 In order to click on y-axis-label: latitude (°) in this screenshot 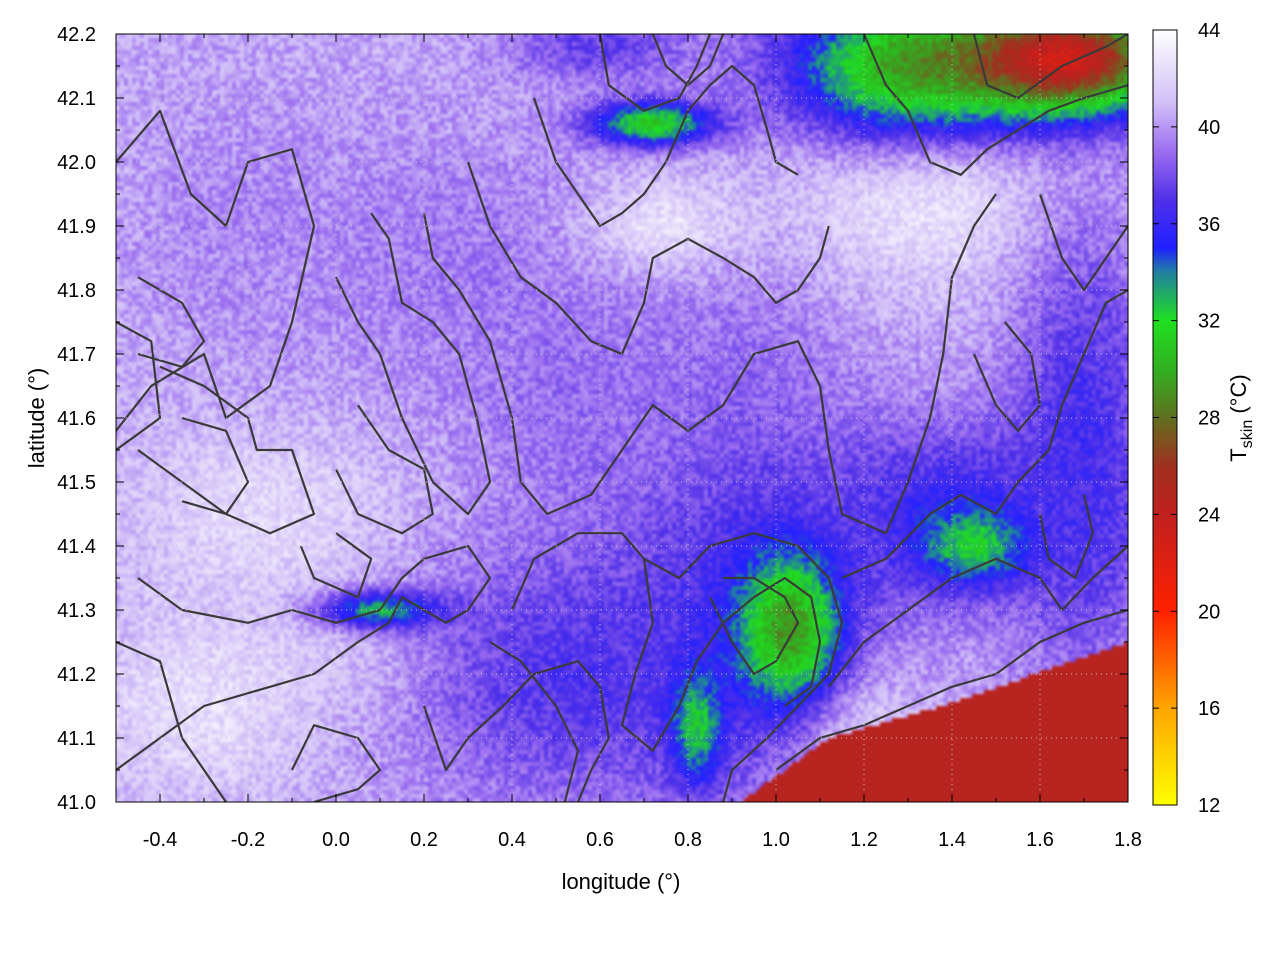, I will do `click(36, 418)`.